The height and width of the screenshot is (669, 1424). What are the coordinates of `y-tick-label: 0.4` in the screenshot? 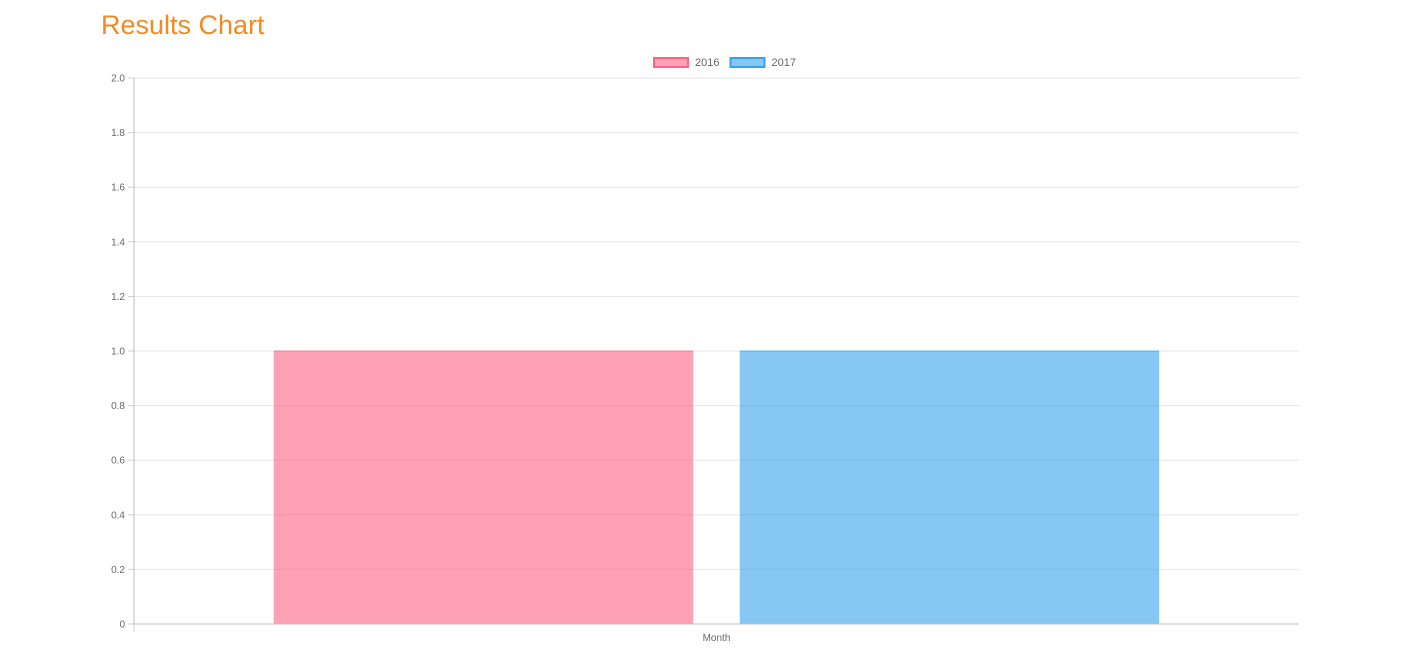 It's located at (118, 515).